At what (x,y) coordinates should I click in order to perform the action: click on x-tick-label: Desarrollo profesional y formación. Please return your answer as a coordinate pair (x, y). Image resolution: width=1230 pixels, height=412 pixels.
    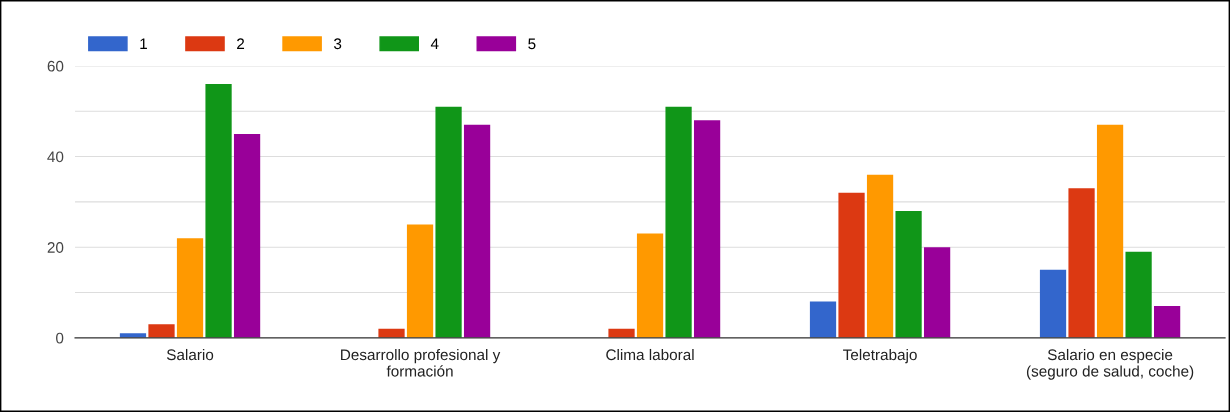
    Looking at the image, I should click on (421, 362).